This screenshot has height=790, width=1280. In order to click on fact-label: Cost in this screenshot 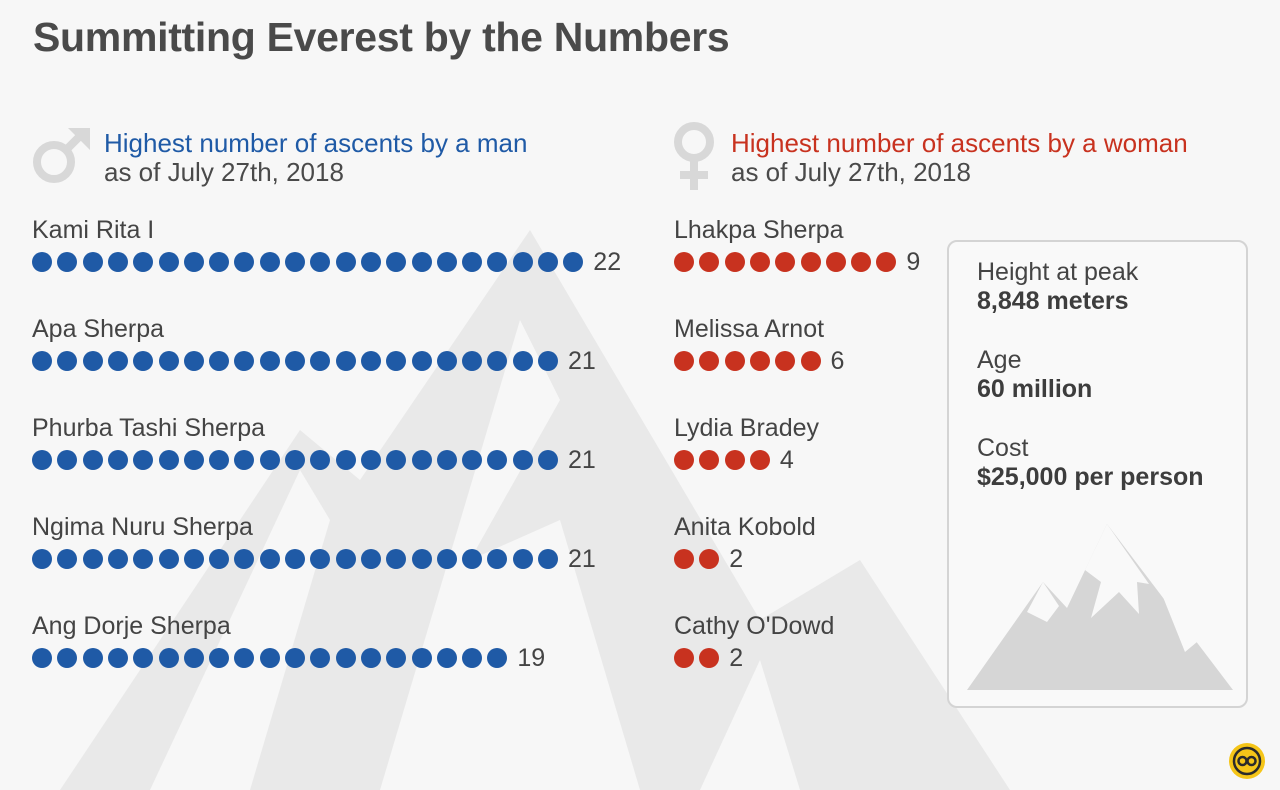, I will do `click(1003, 448)`.